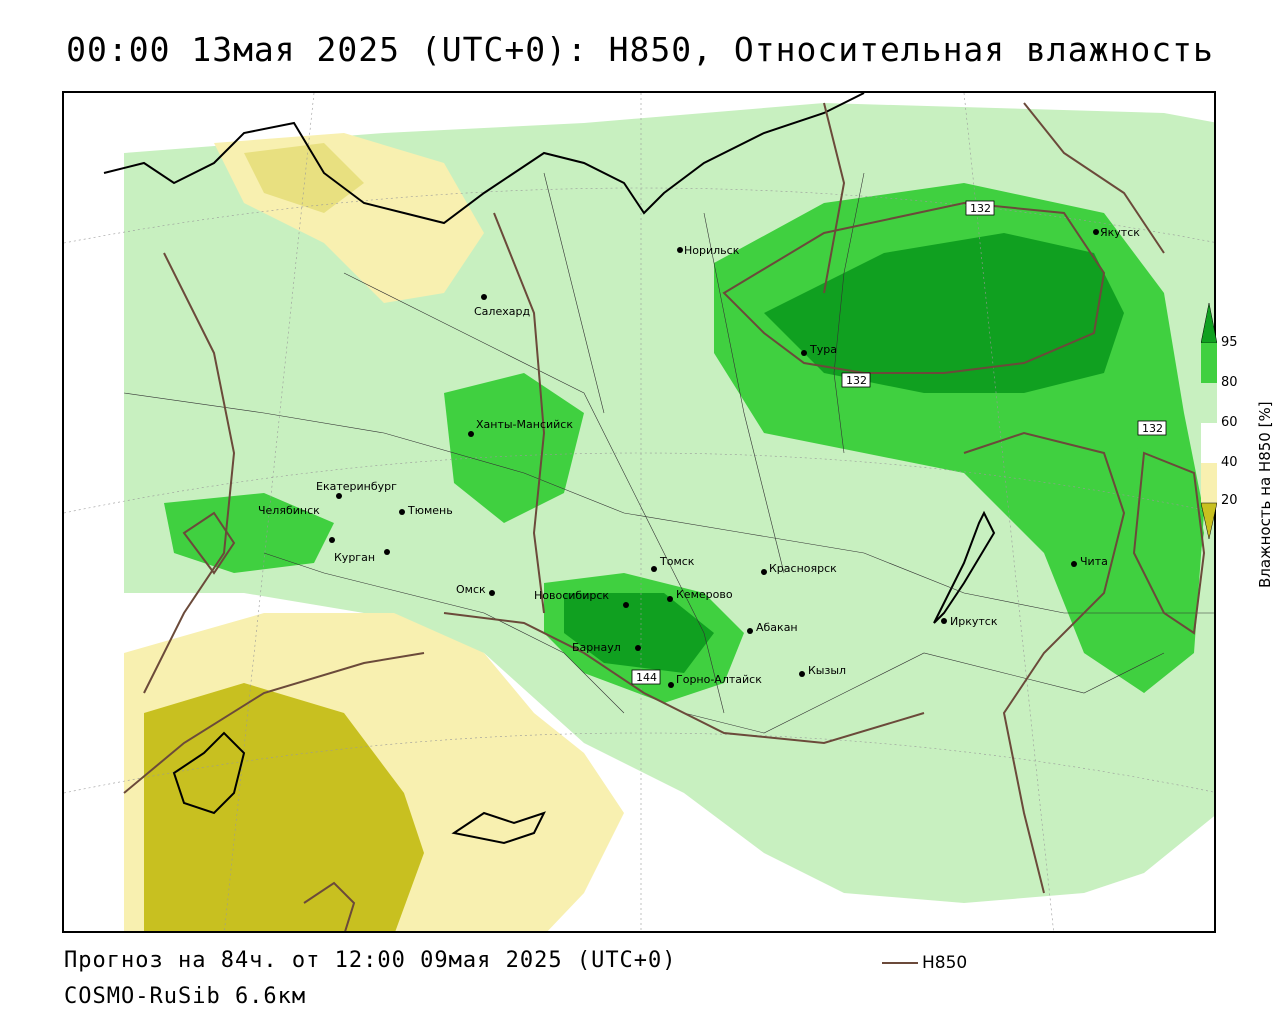 The width and height of the screenshot is (1280, 1024). Describe the element at coordinates (1229, 500) in the screenshot. I see `colorbar-tick: 20` at that location.